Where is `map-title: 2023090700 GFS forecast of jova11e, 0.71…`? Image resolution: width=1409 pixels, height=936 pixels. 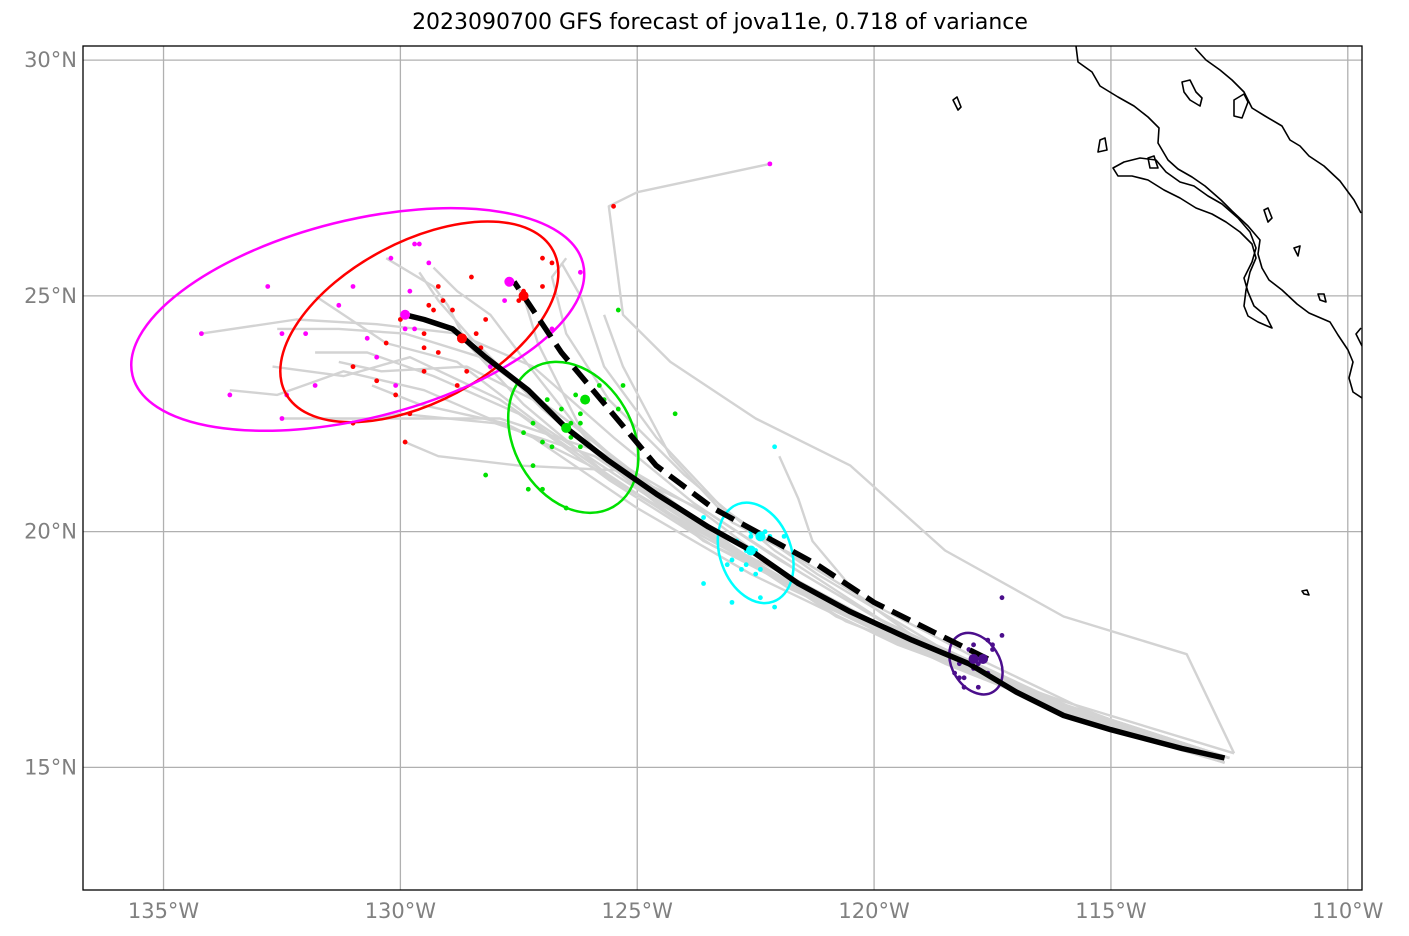 map-title: 2023090700 GFS forecast of jova11e, 0.71… is located at coordinates (720, 22).